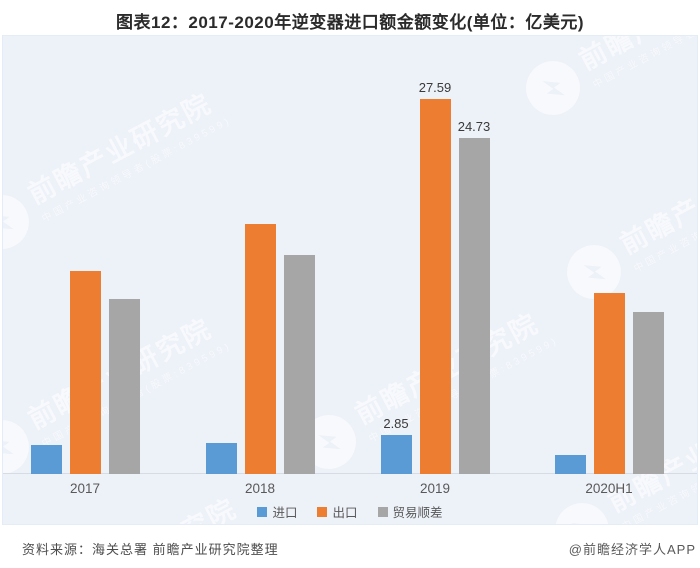 Image resolution: width=700 pixels, height=568 pixels. Describe the element at coordinates (435, 488) in the screenshot. I see `x-tick-label-2019: 2019` at that location.